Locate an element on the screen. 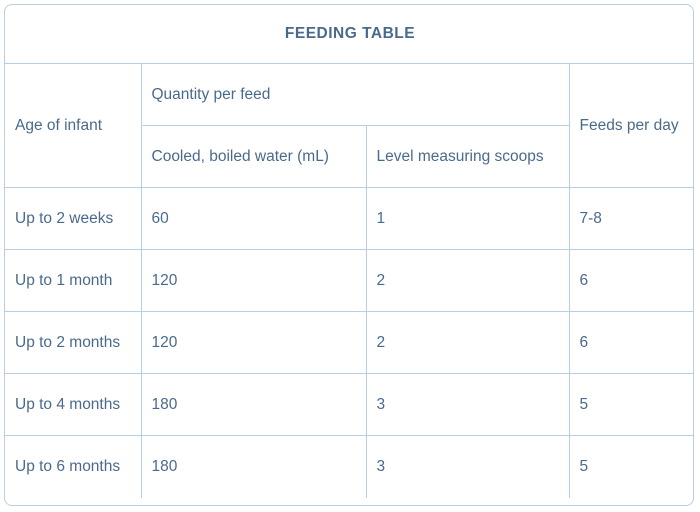 The height and width of the screenshot is (512, 700). table-row: Up to 6 months 180 3 5 is located at coordinates (349, 466).